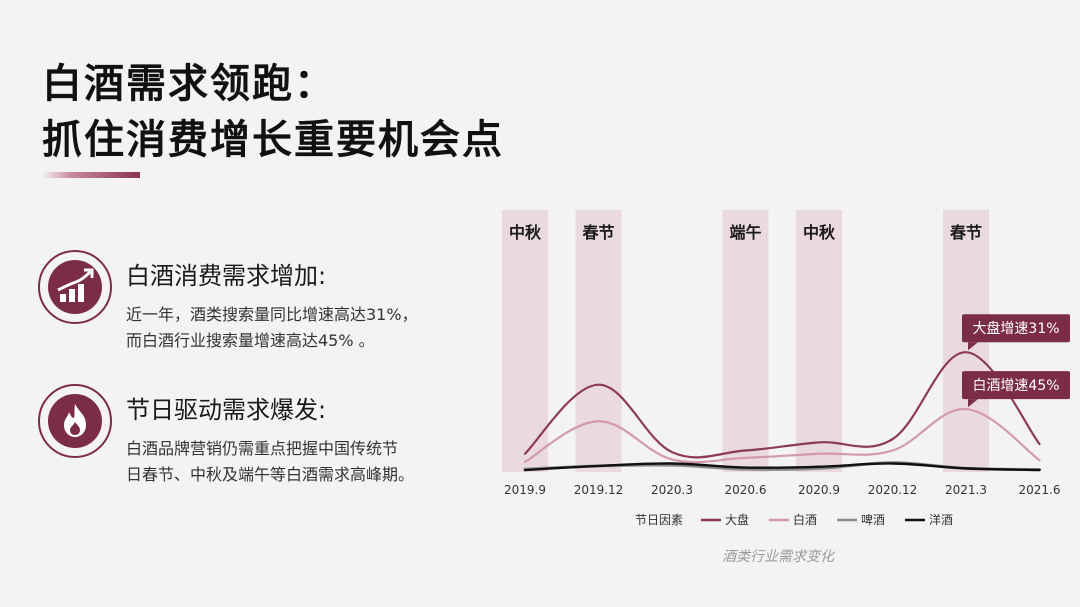  Describe the element at coordinates (966, 490) in the screenshot. I see `x-tick-label: 2021.3` at that location.